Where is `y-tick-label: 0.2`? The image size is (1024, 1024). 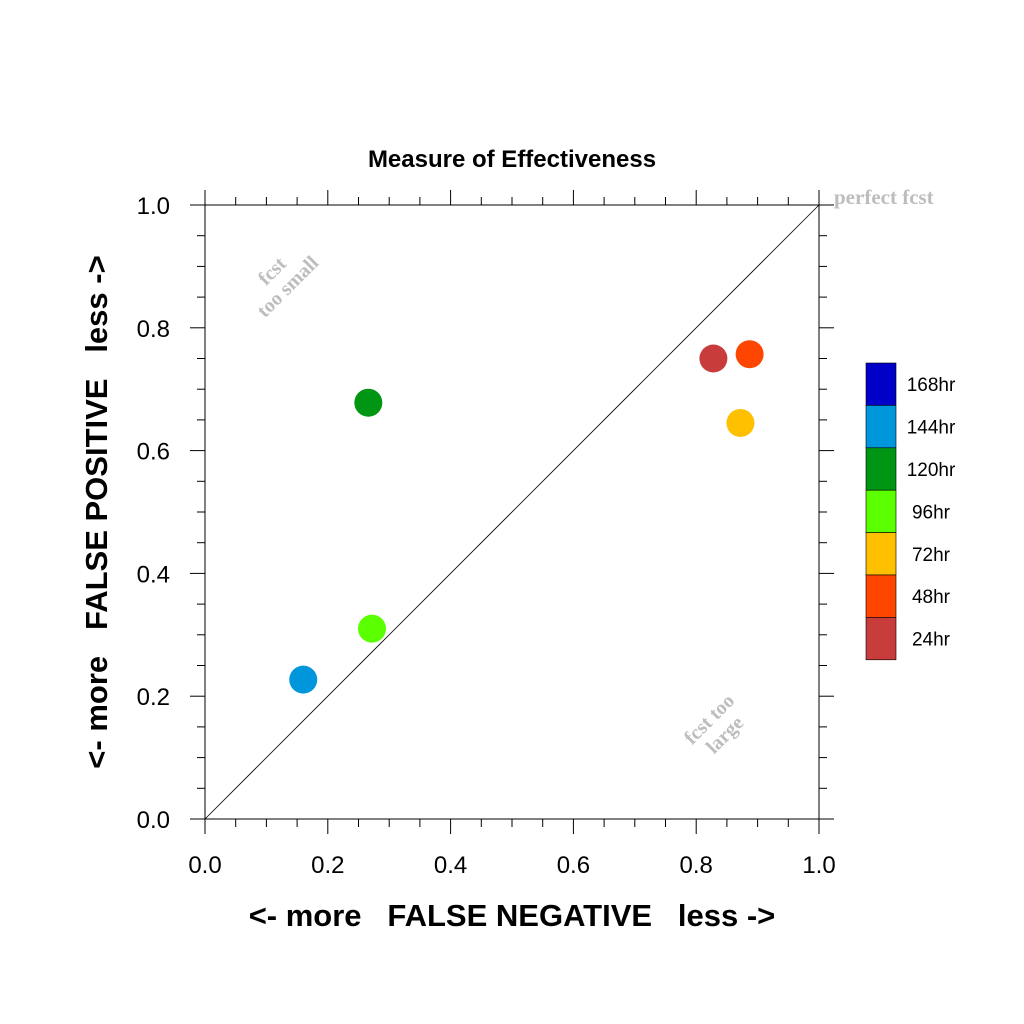 y-tick-label: 0.2 is located at coordinates (153, 697).